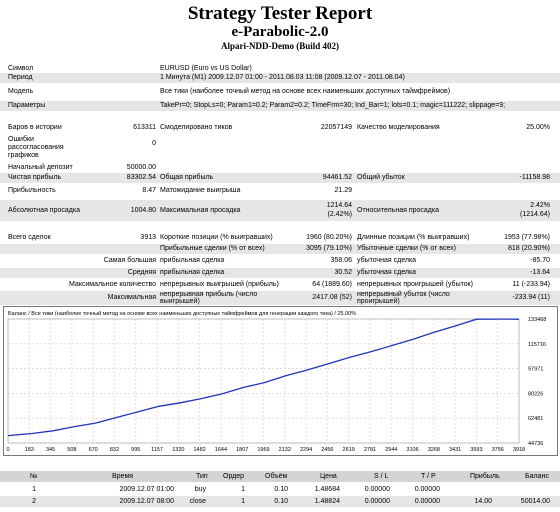 This screenshot has width=560, height=512. What do you see at coordinates (403, 298) in the screenshot?
I see `maximal-loss-label: непрерывный убыток (число проигрышей)` at bounding box center [403, 298].